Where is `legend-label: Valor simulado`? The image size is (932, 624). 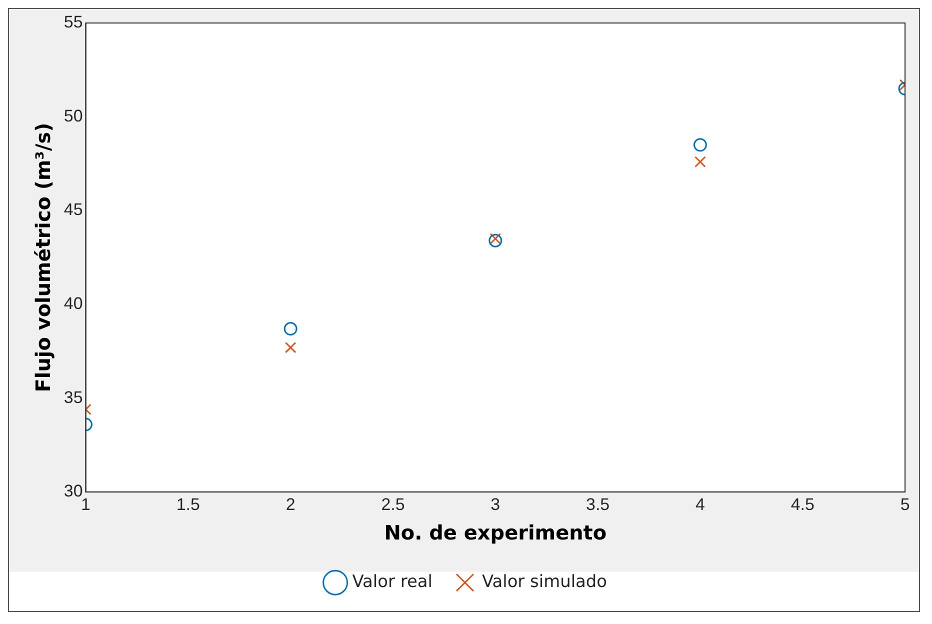
legend-label: Valor simulado is located at coordinates (545, 581).